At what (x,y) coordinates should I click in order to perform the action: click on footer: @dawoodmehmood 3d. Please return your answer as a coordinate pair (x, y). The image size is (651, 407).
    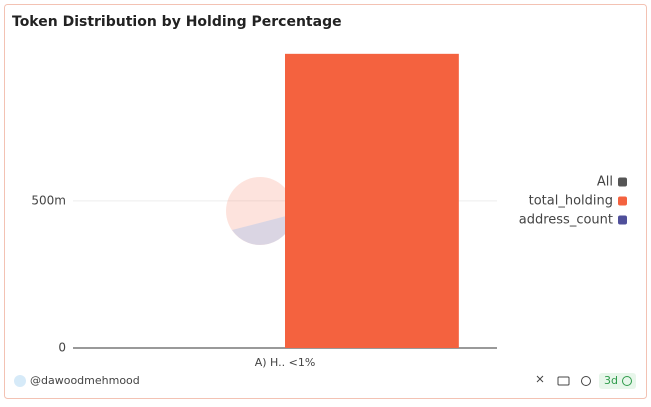
    Looking at the image, I should click on (325, 381).